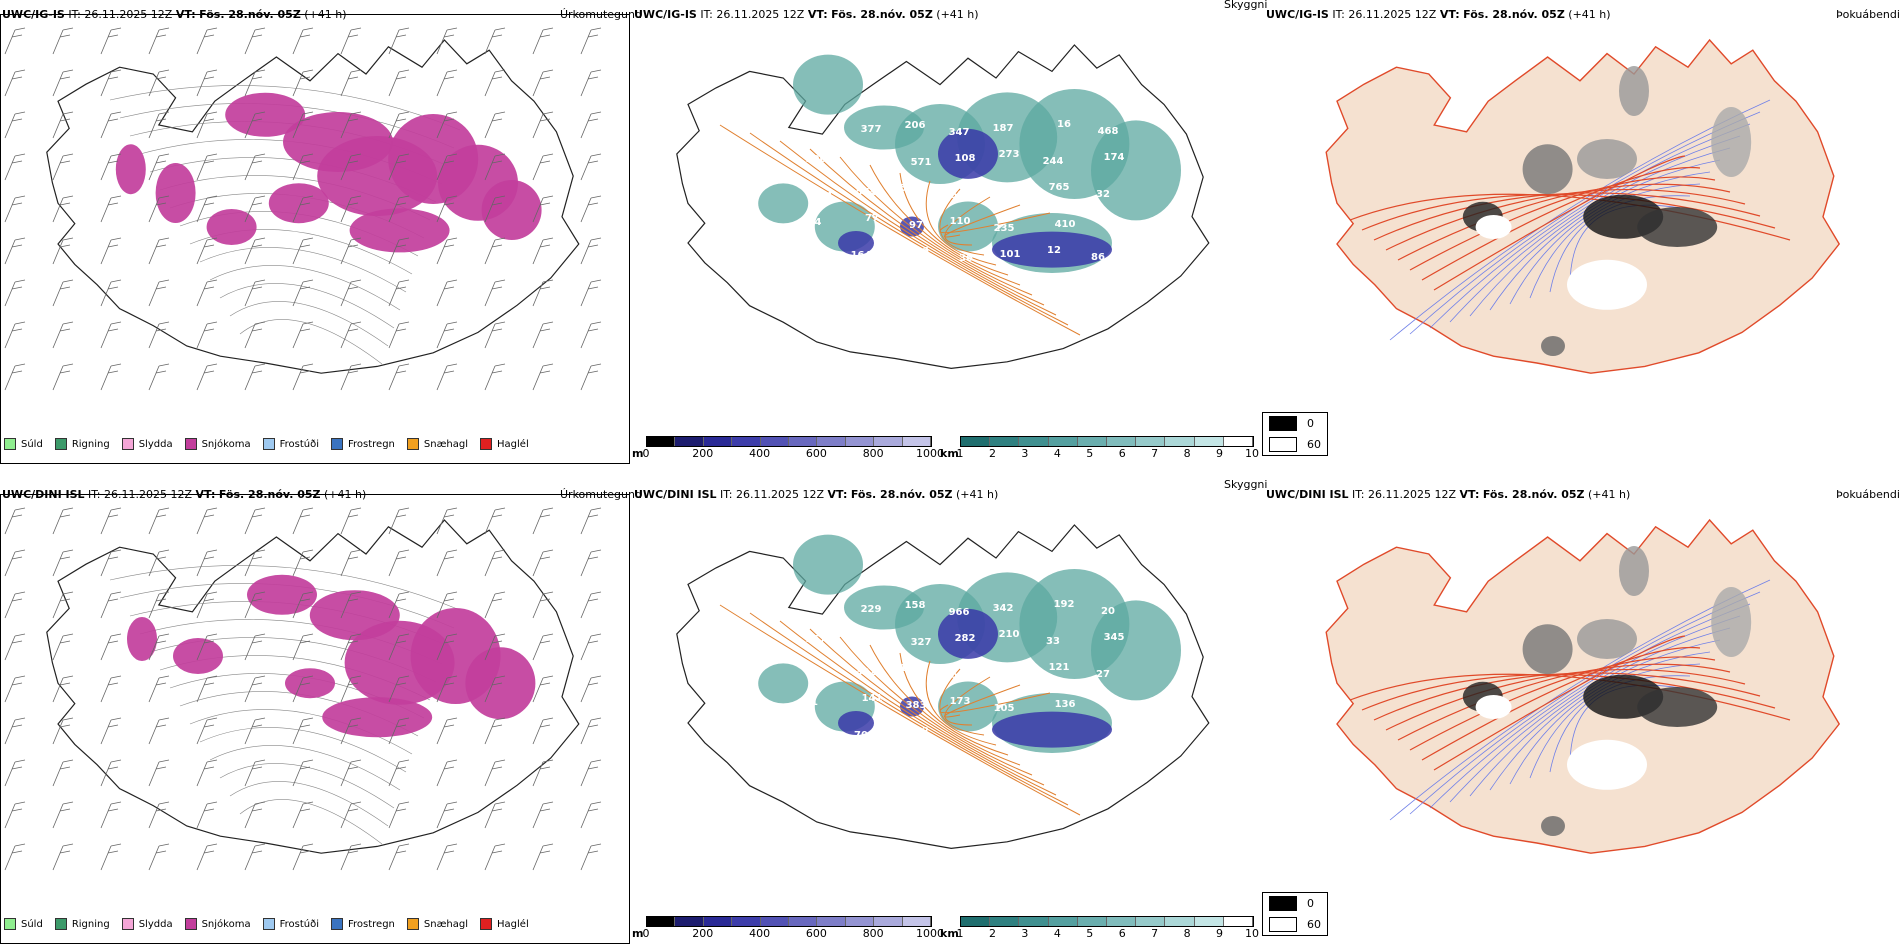 This screenshot has width=1900, height=950. What do you see at coordinates (1295, 903) in the screenshot?
I see `fog-legend-row: 0` at bounding box center [1295, 903].